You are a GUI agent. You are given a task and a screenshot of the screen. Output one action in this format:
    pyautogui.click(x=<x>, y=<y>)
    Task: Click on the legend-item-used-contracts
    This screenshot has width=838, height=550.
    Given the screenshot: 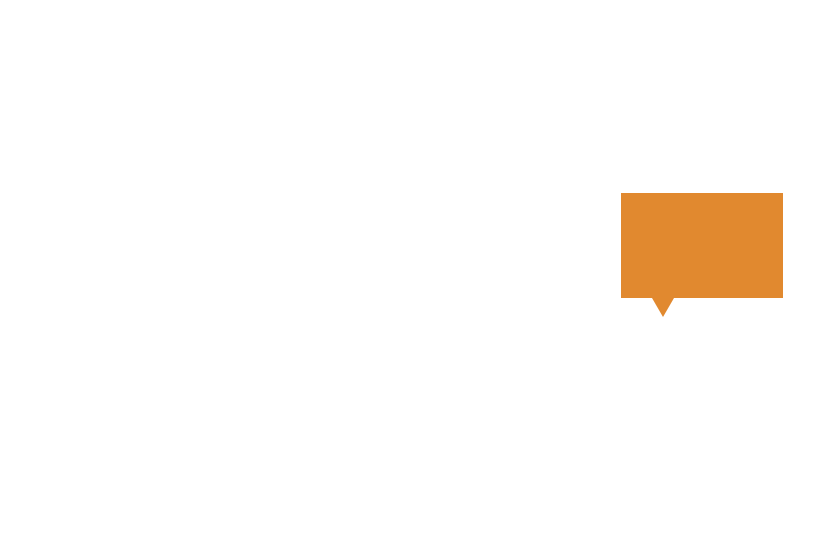 What is the action you would take?
    pyautogui.click(x=471, y=529)
    